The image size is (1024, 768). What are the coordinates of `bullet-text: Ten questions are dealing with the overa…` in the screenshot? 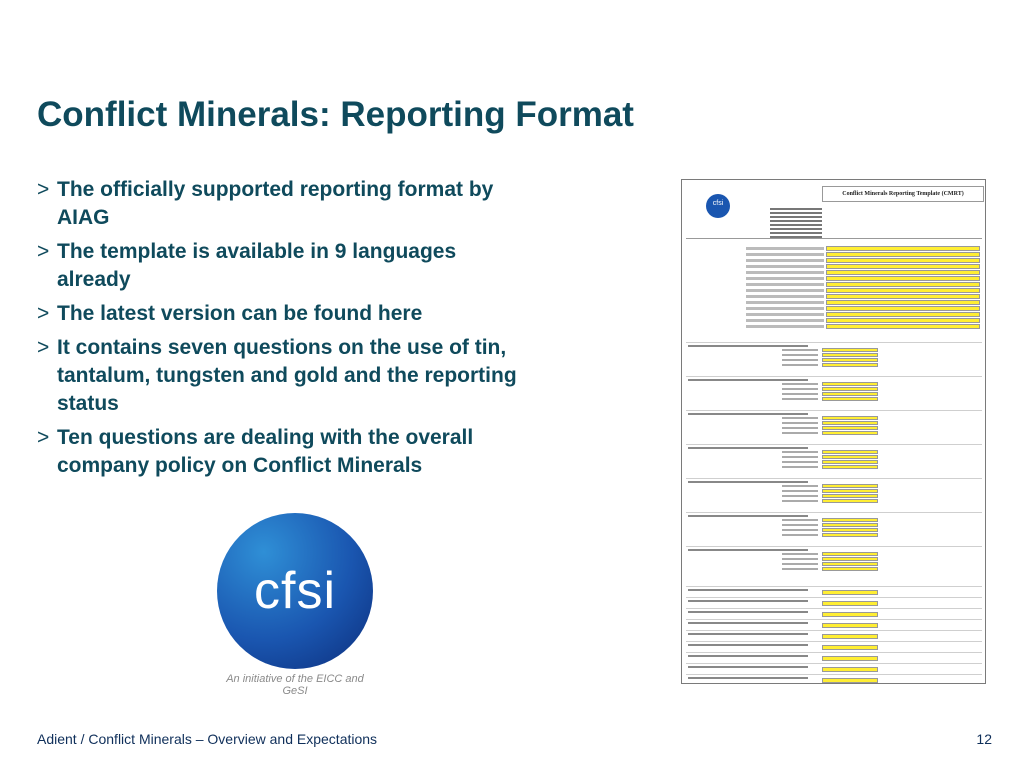 It's located at (265, 451).